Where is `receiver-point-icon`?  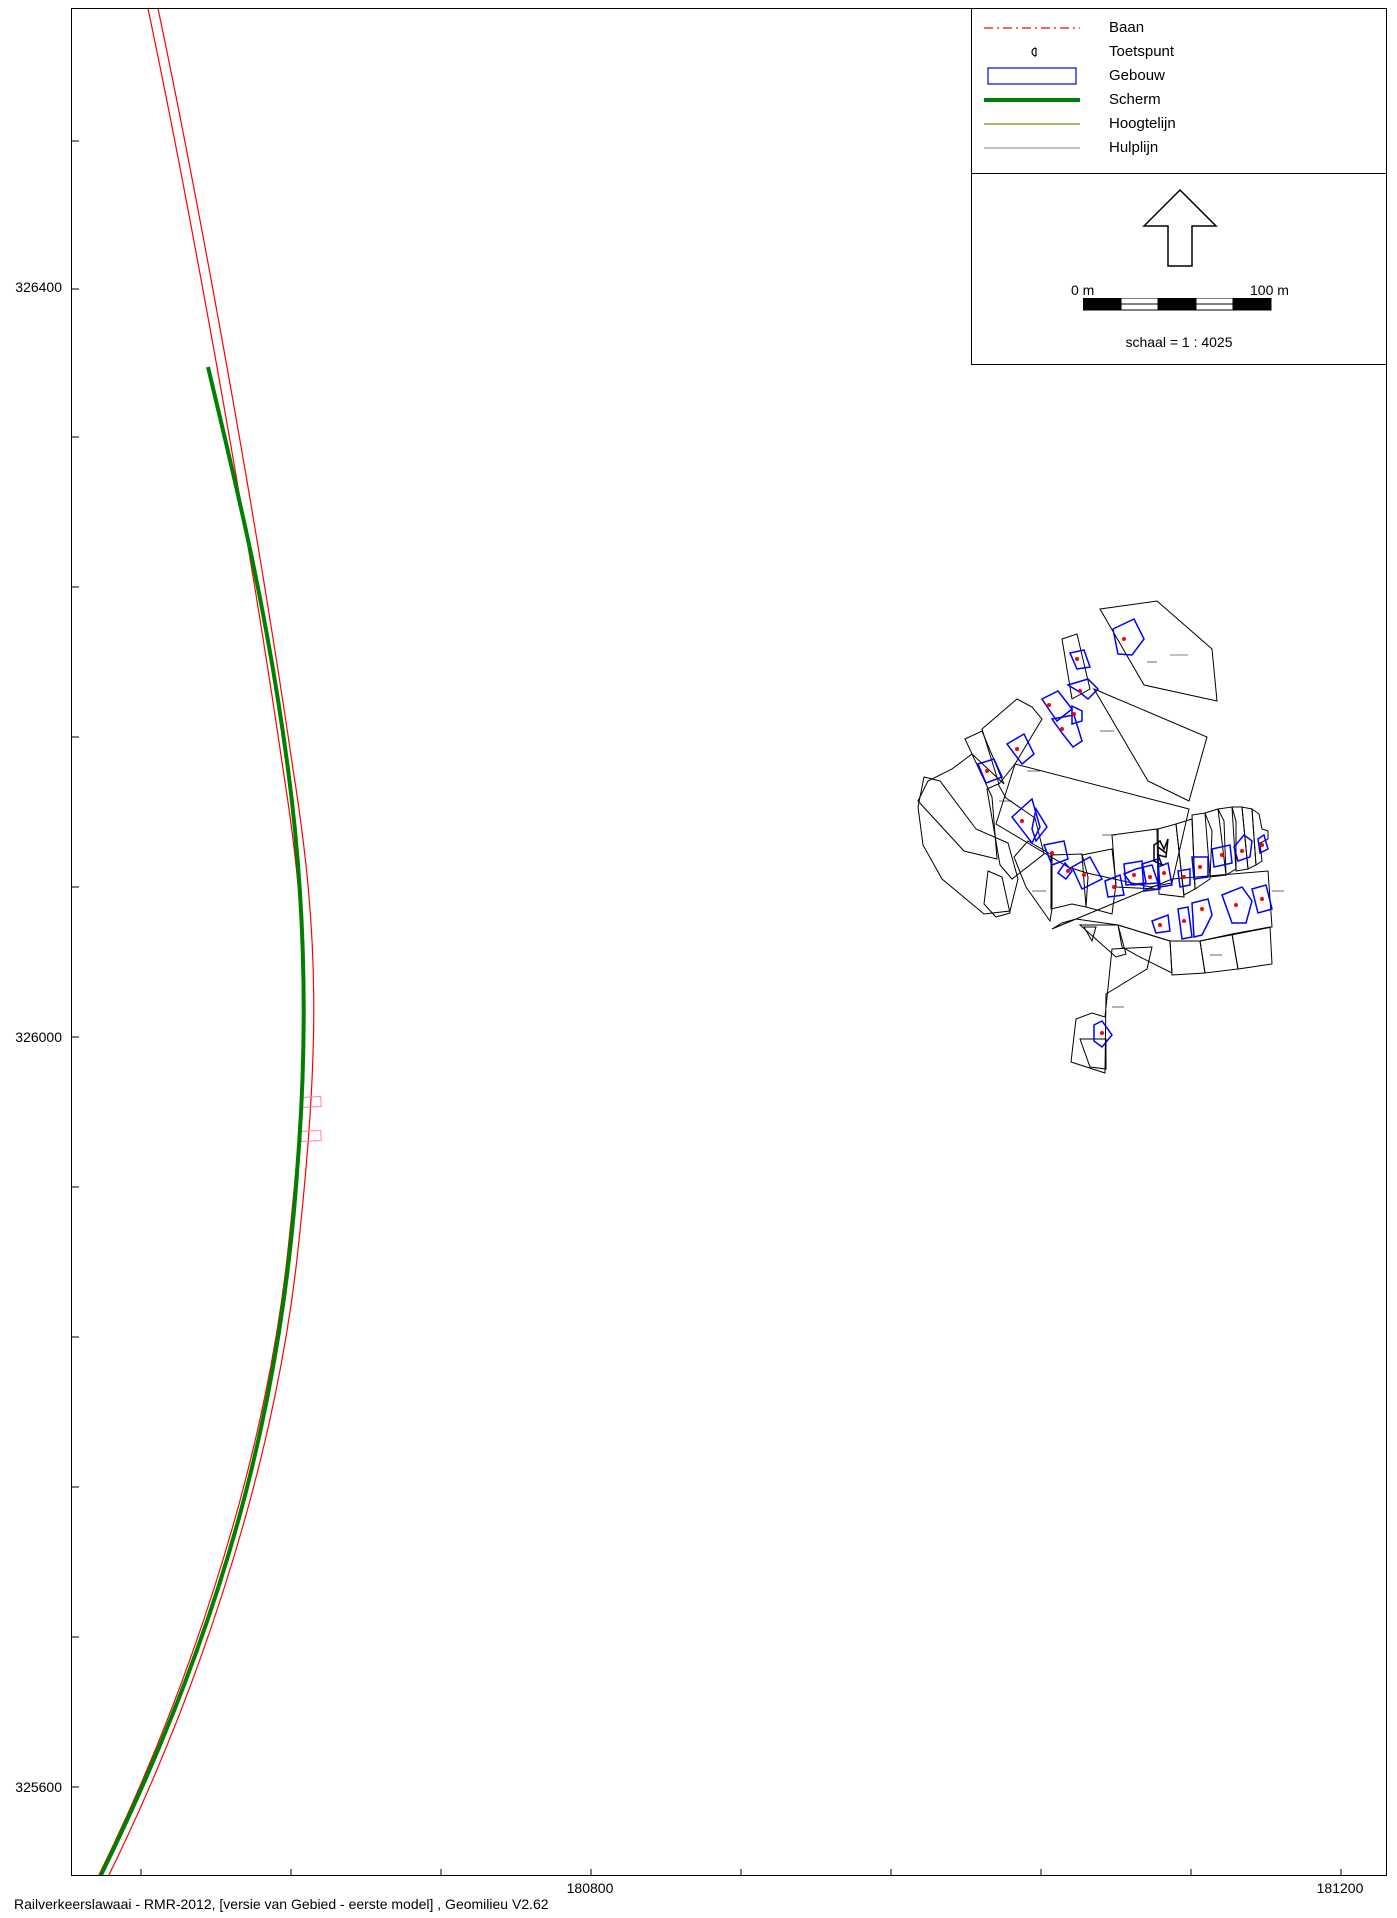 receiver-point-icon is located at coordinates (1034, 52).